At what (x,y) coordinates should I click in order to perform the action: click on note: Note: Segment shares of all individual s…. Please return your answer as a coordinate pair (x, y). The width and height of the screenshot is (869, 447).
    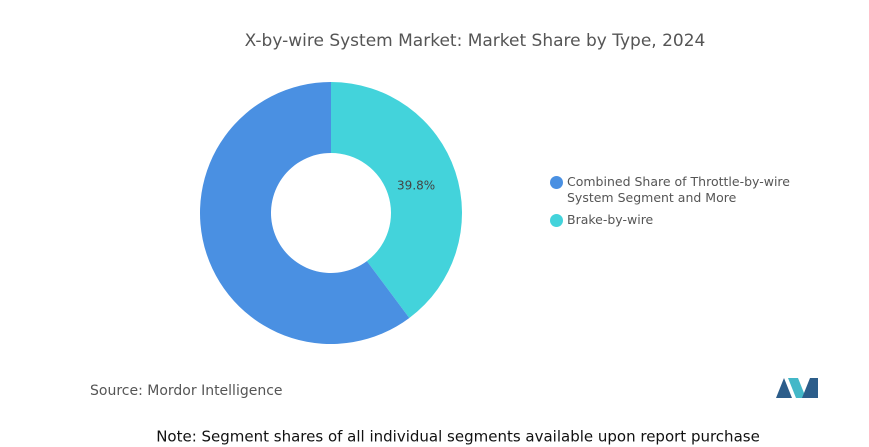
    Looking at the image, I should click on (458, 437).